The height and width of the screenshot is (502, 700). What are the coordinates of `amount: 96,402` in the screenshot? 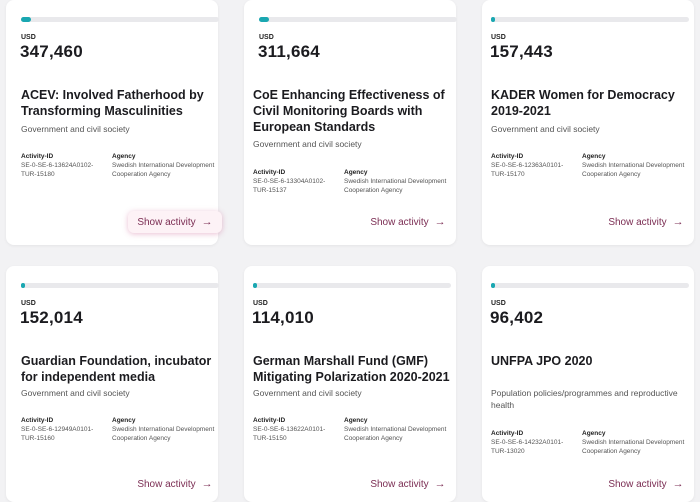 It's located at (517, 317).